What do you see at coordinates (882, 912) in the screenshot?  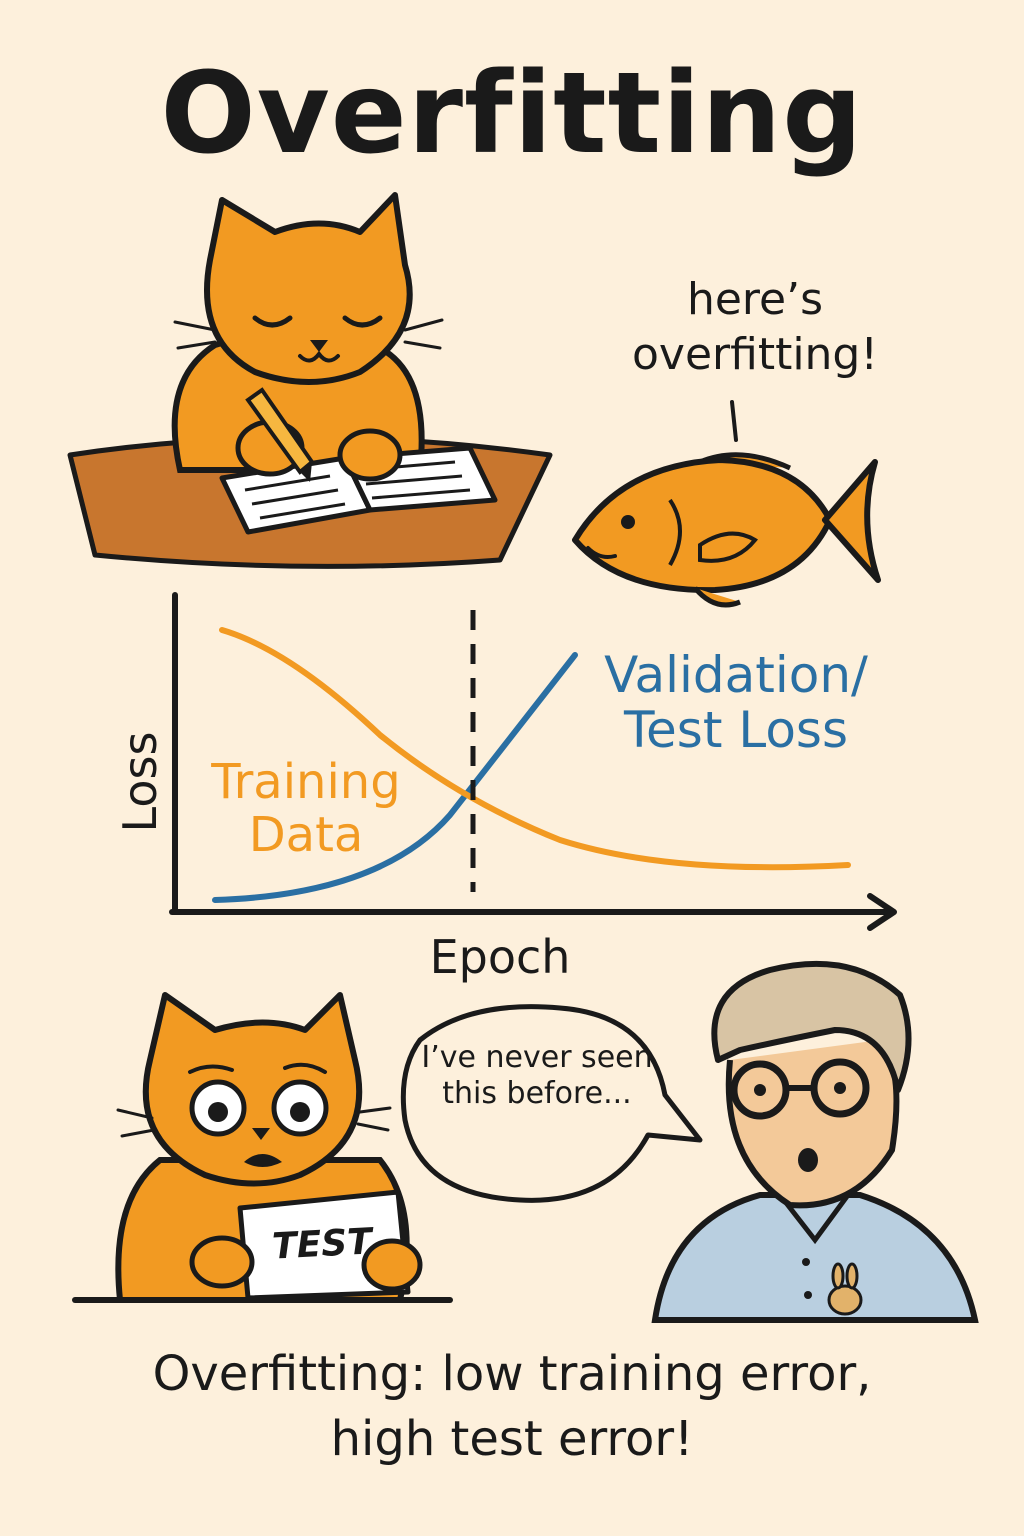 I see `x-axis-arrow-icon` at bounding box center [882, 912].